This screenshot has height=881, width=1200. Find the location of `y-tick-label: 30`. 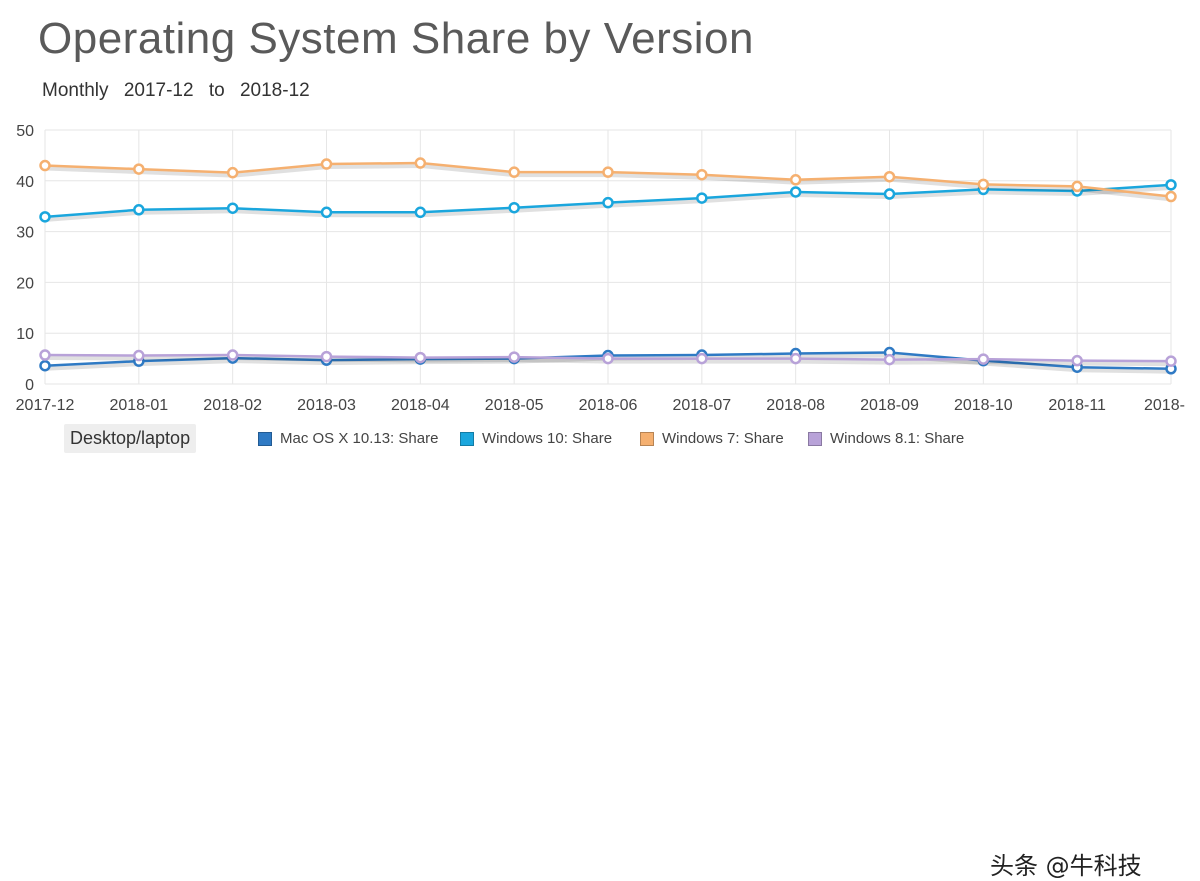

y-tick-label: 30 is located at coordinates (25, 233).